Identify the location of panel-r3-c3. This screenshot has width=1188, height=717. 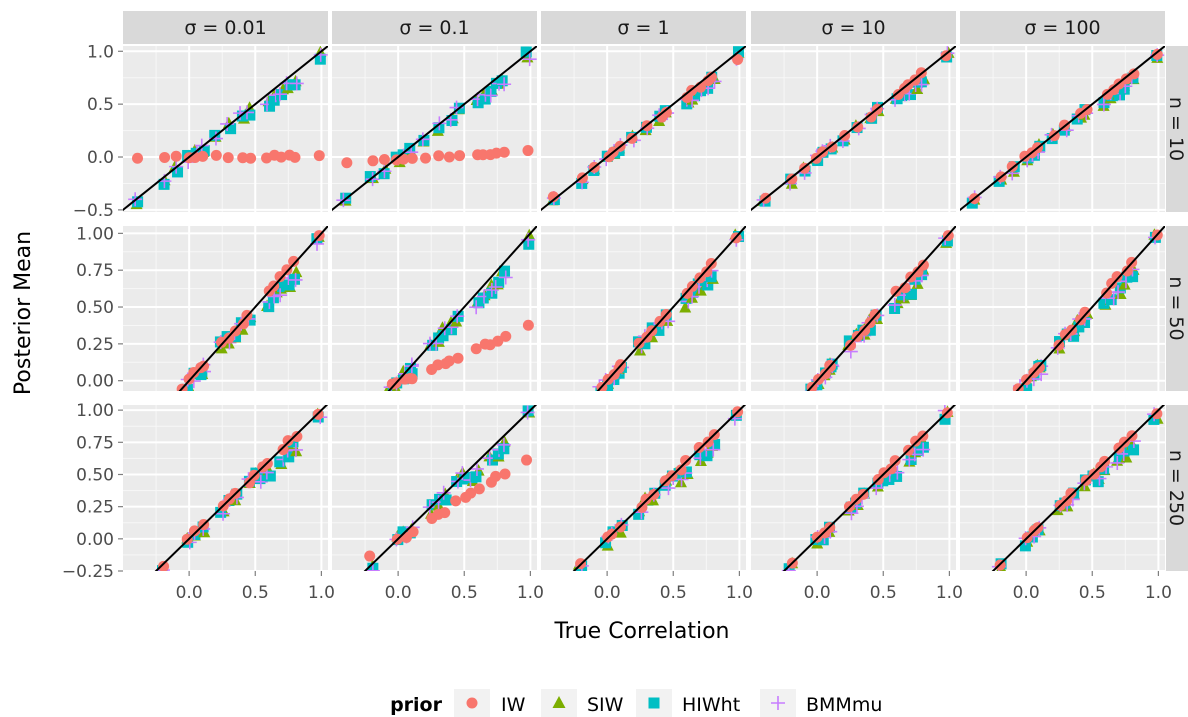
(643, 488).